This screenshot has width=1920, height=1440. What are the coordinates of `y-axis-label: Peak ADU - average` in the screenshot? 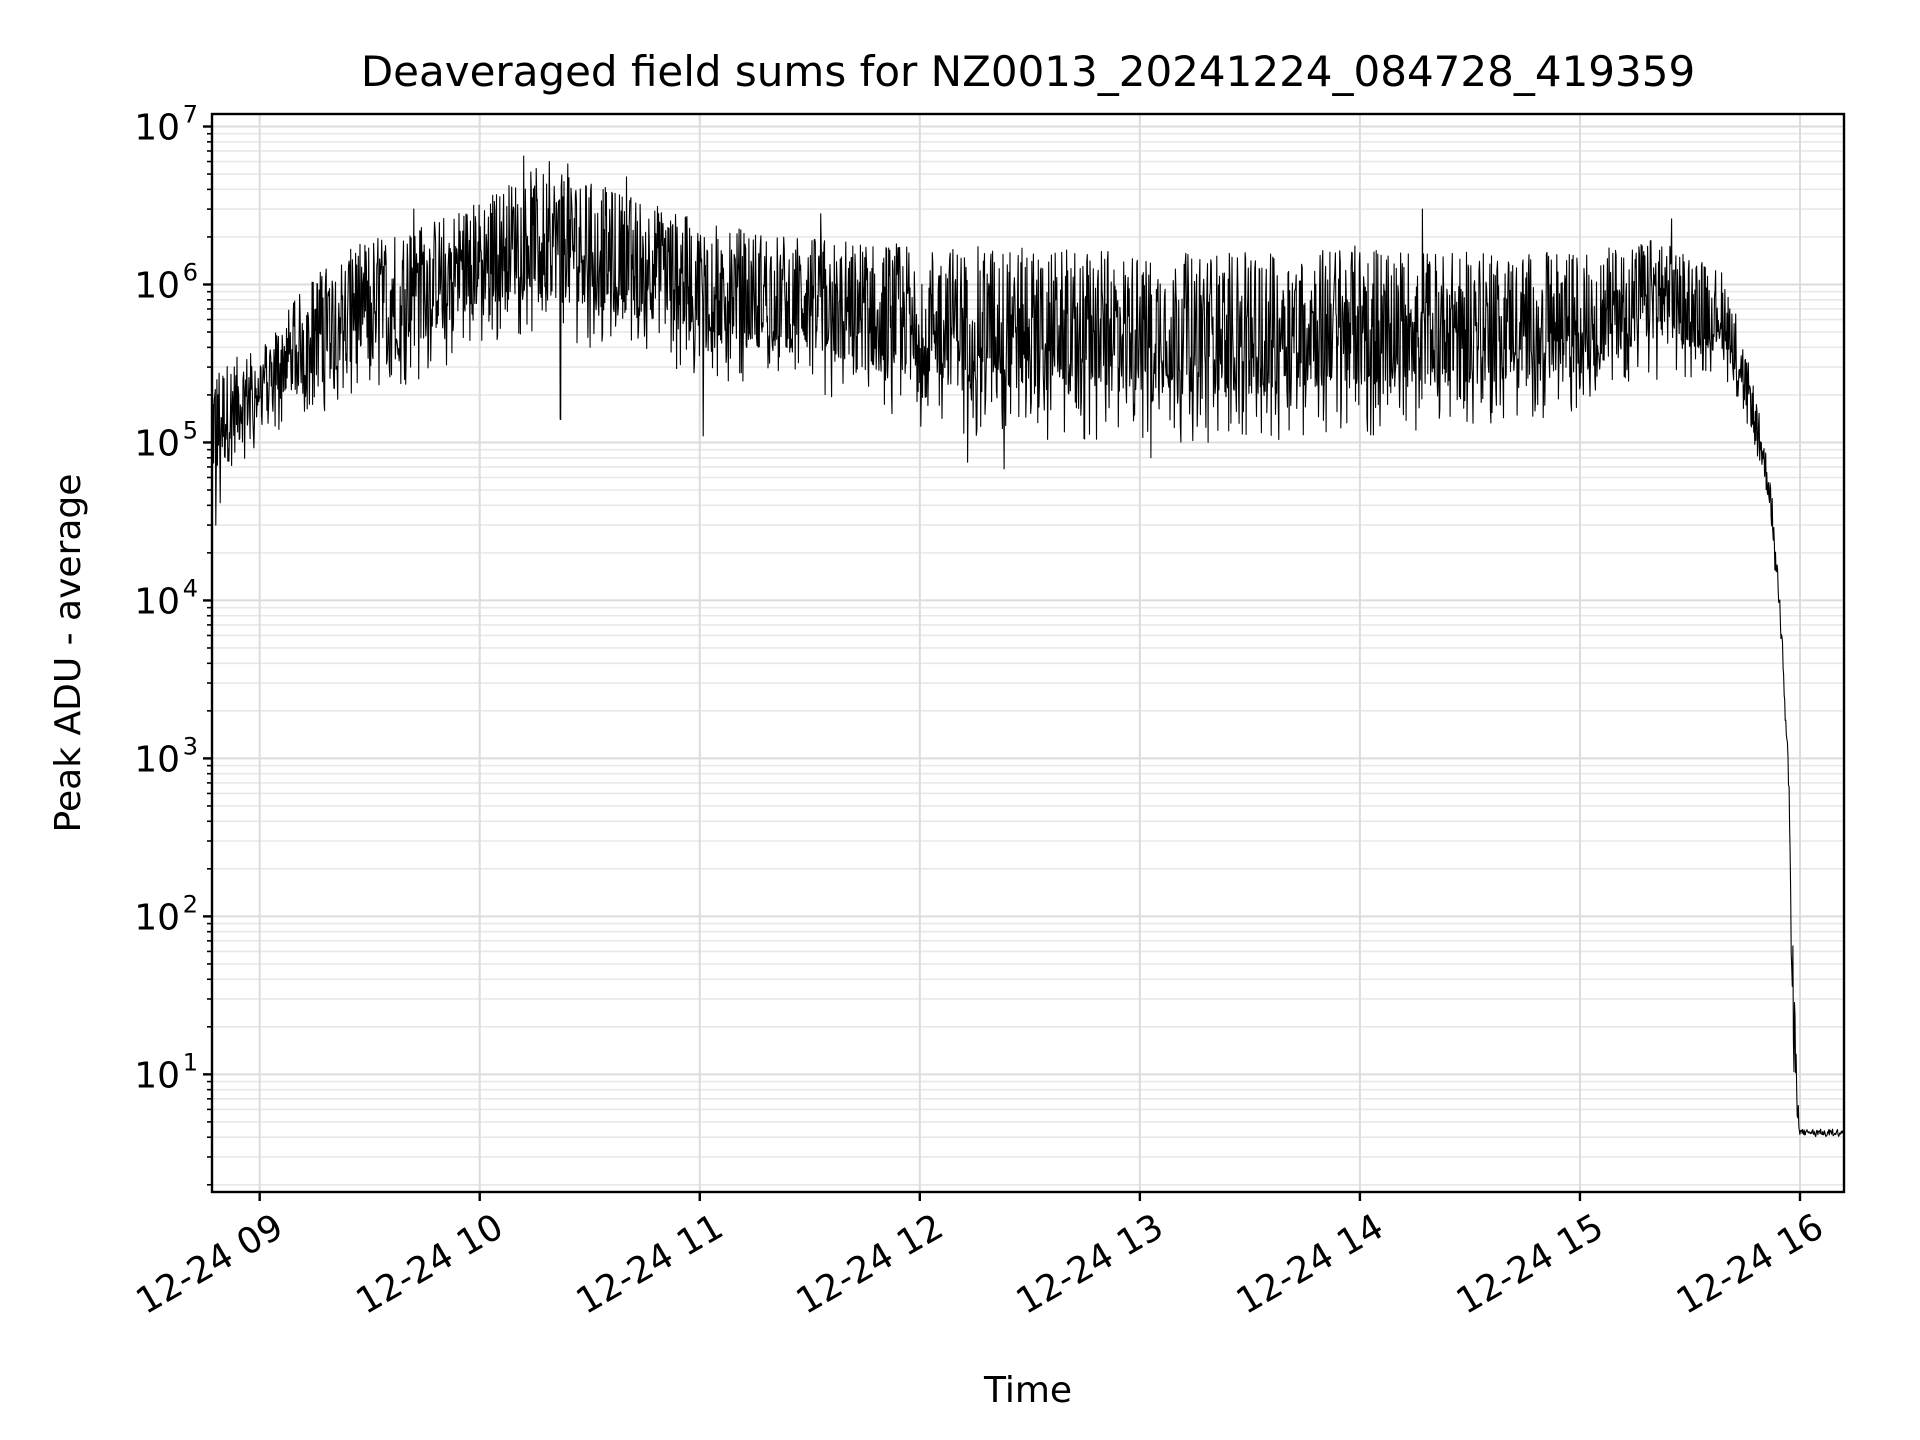 It's located at (68, 653).